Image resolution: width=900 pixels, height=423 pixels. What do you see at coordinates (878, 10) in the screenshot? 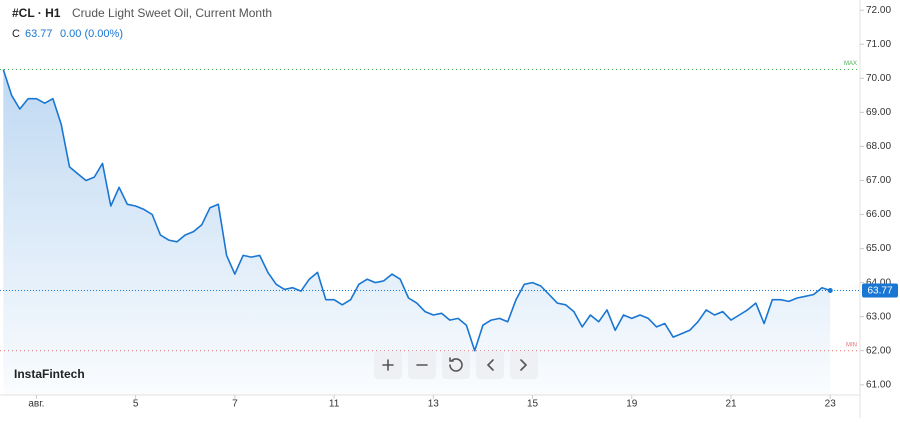
I see `y-tick-label: 72.00` at bounding box center [878, 10].